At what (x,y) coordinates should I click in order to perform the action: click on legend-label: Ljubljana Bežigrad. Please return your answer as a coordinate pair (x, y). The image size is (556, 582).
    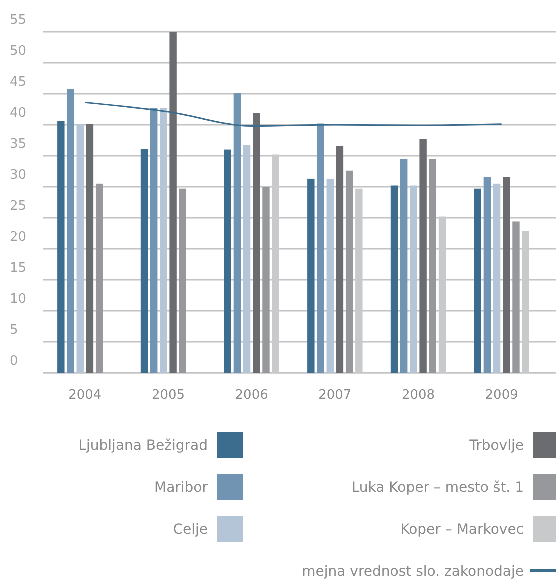
    Looking at the image, I should click on (143, 446).